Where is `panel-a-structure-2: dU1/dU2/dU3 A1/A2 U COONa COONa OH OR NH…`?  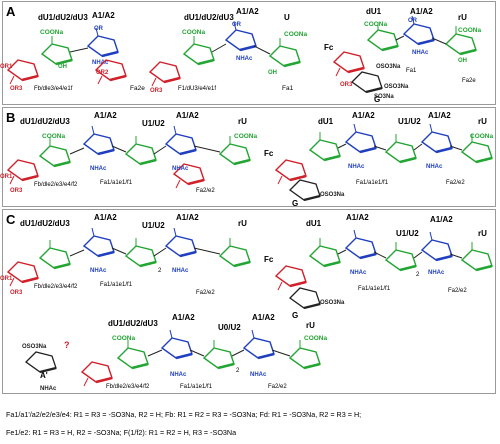
panel-a-structure-2: dU1/dU2/dU3 A1/A2 U COONa COONa OH OR NH… is located at coordinates (201, 50).